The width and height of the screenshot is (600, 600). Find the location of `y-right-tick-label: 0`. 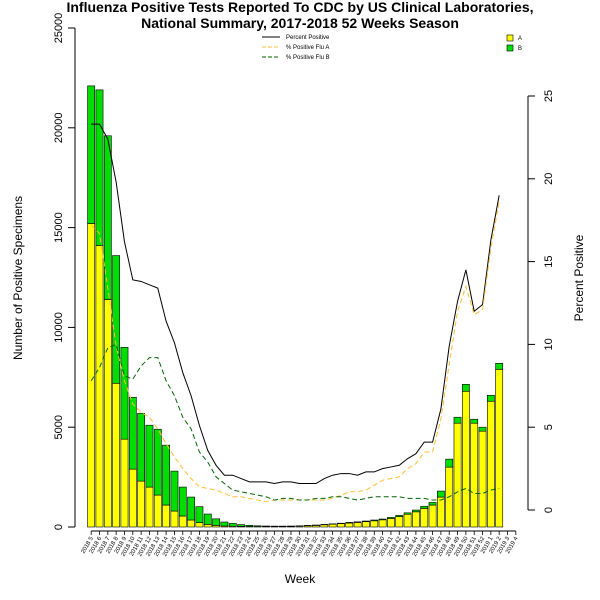

y-right-tick-label: 0 is located at coordinates (549, 510).